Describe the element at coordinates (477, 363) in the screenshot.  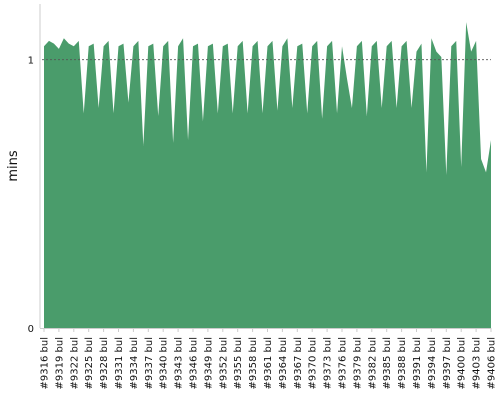
I see `x-tick-label: #9403 bul` at that location.